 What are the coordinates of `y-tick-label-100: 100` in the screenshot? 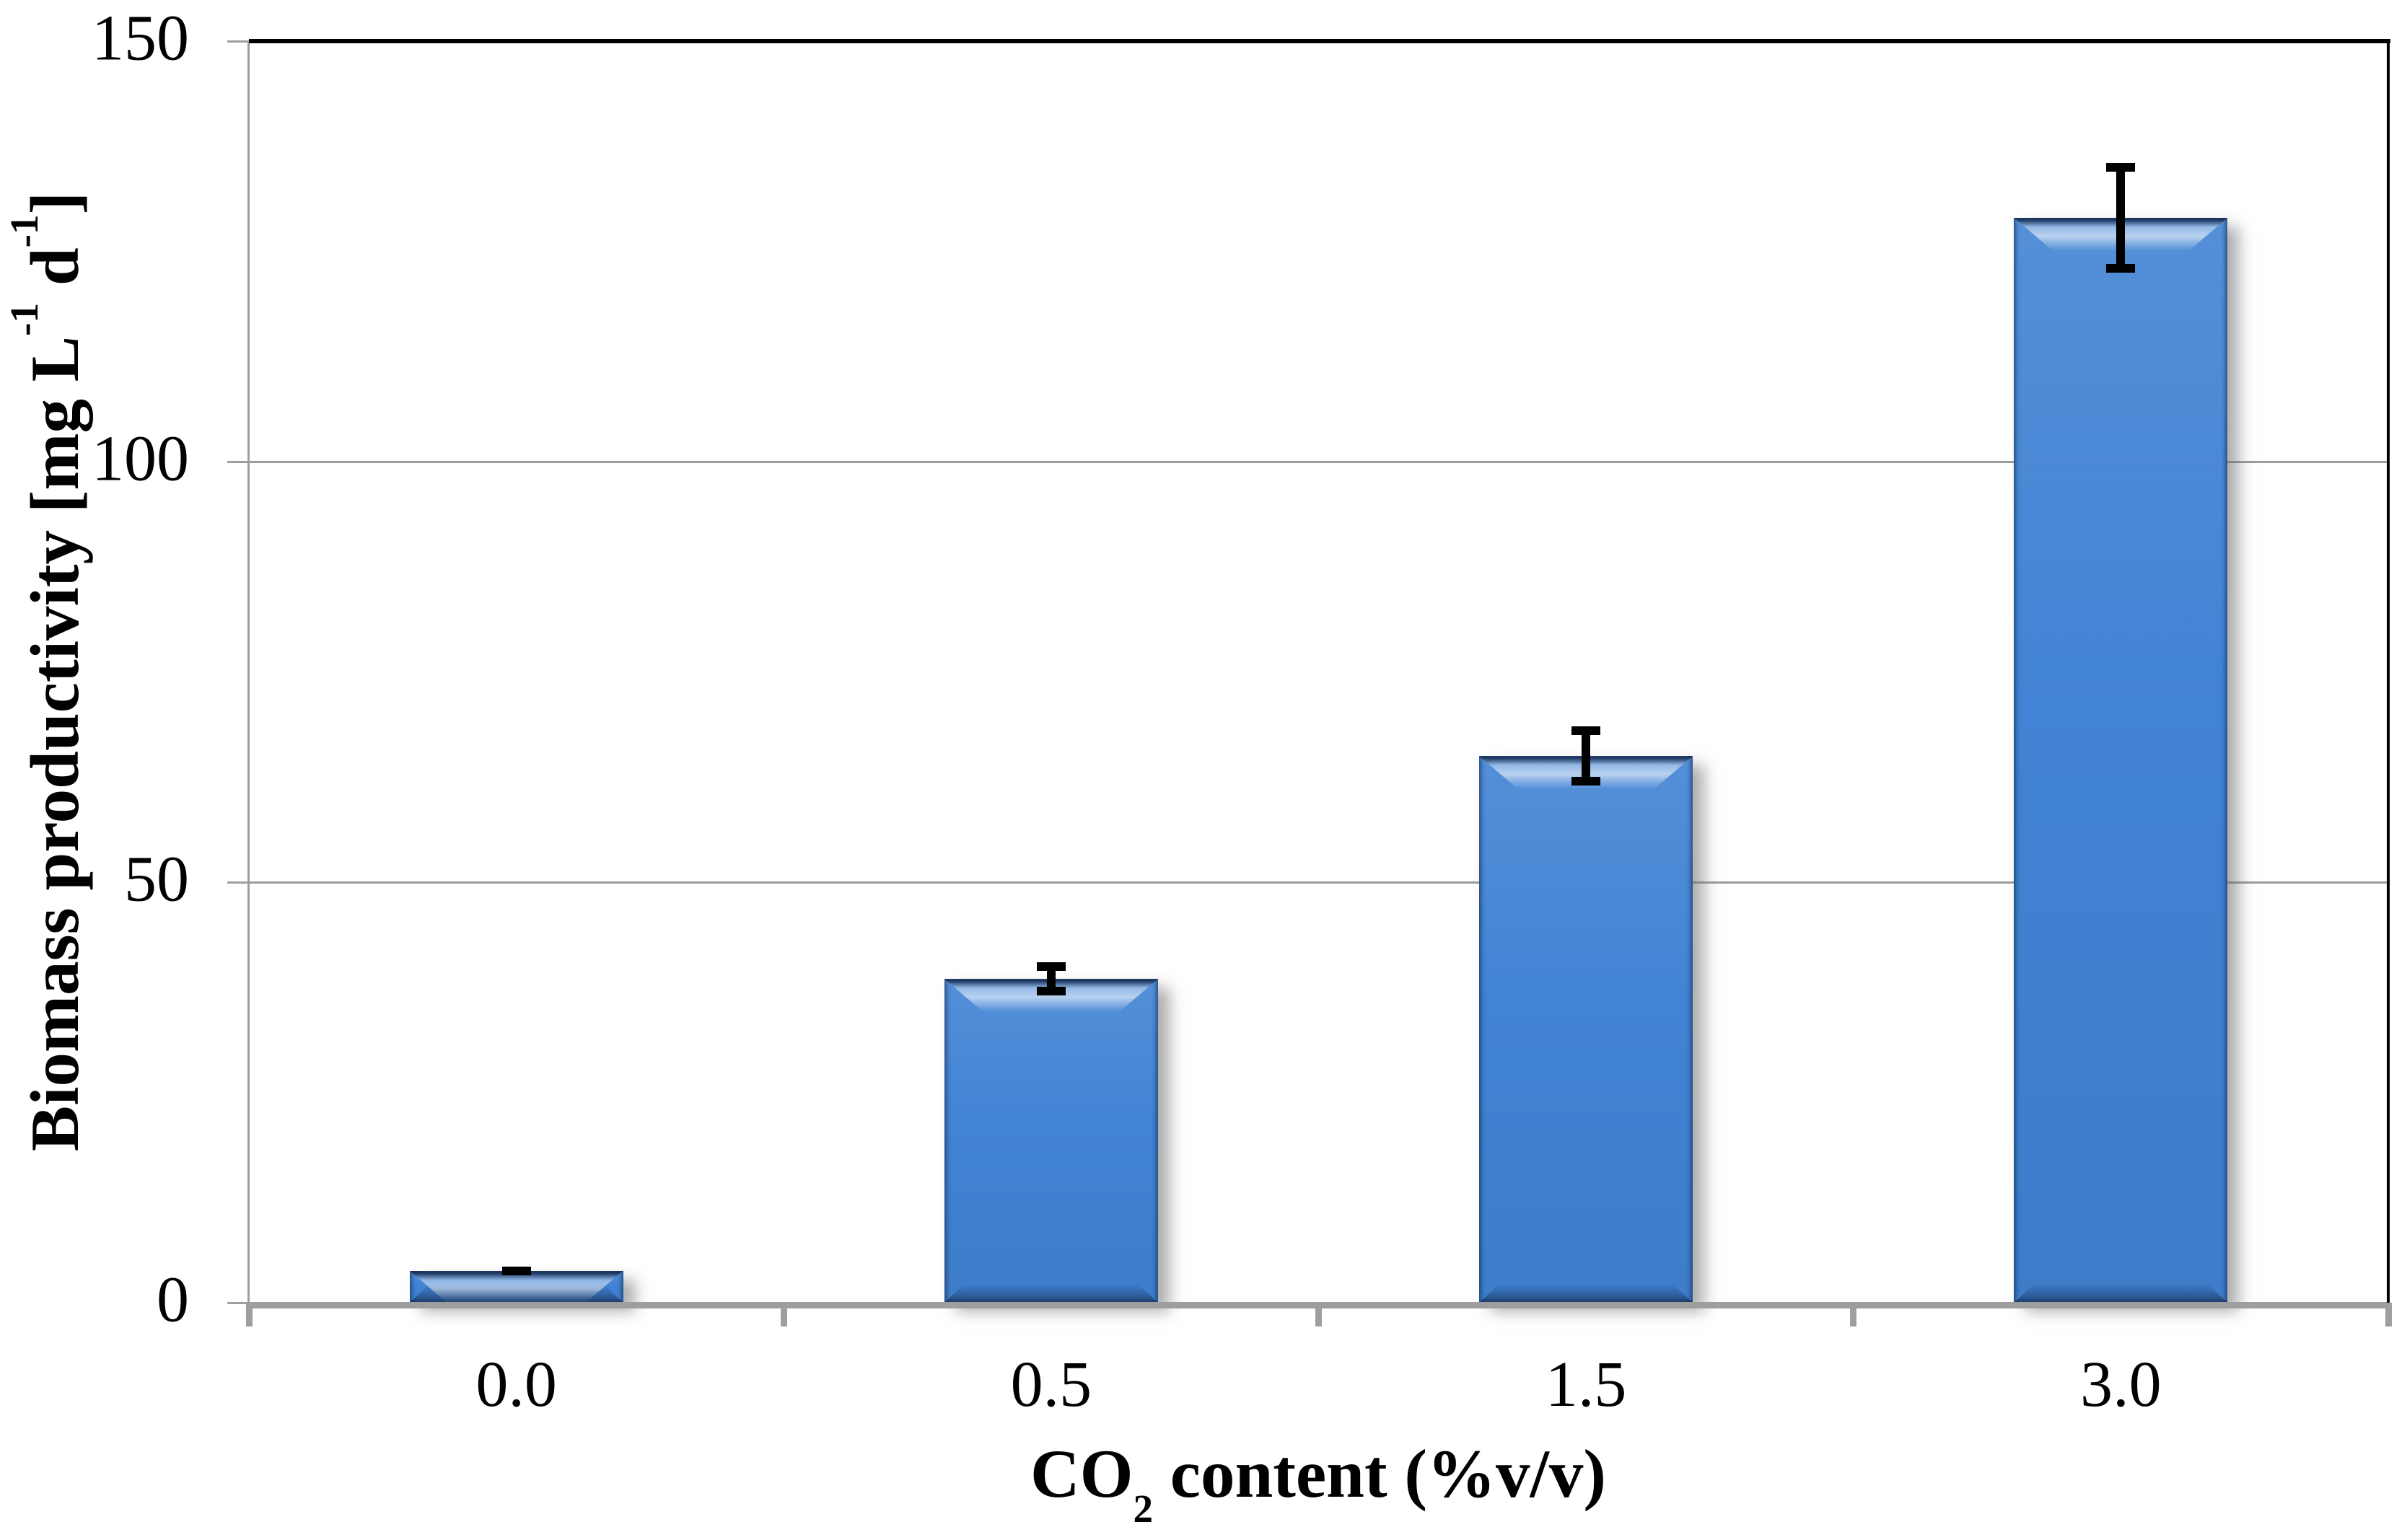 It's located at (140, 459).